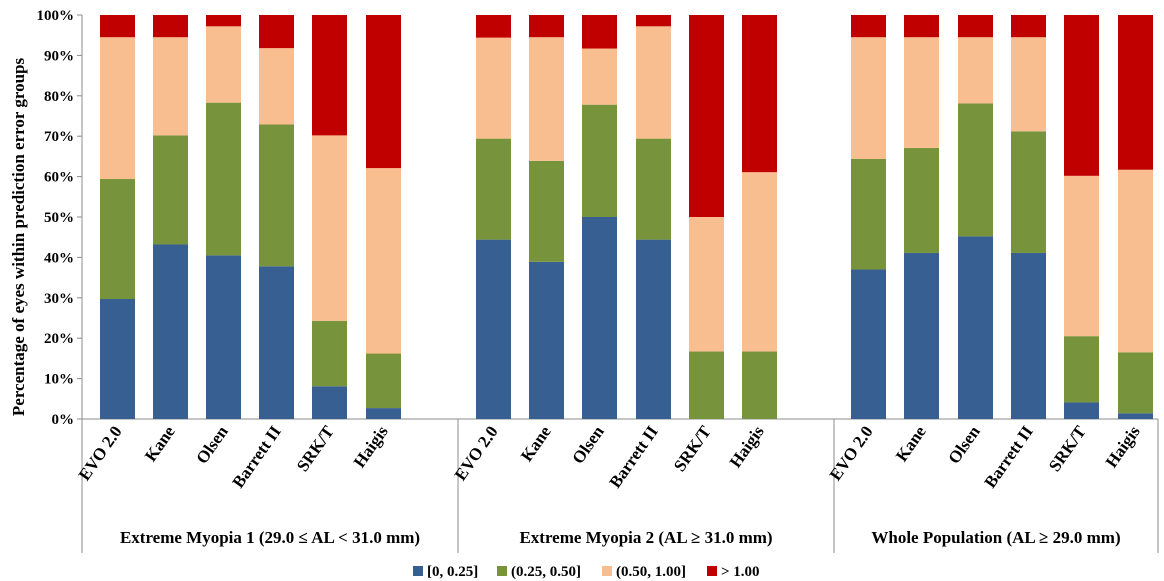  Describe the element at coordinates (995, 537) in the screenshot. I see `group-label: Whole Population (AL ≥ 29.0 mm)` at that location.